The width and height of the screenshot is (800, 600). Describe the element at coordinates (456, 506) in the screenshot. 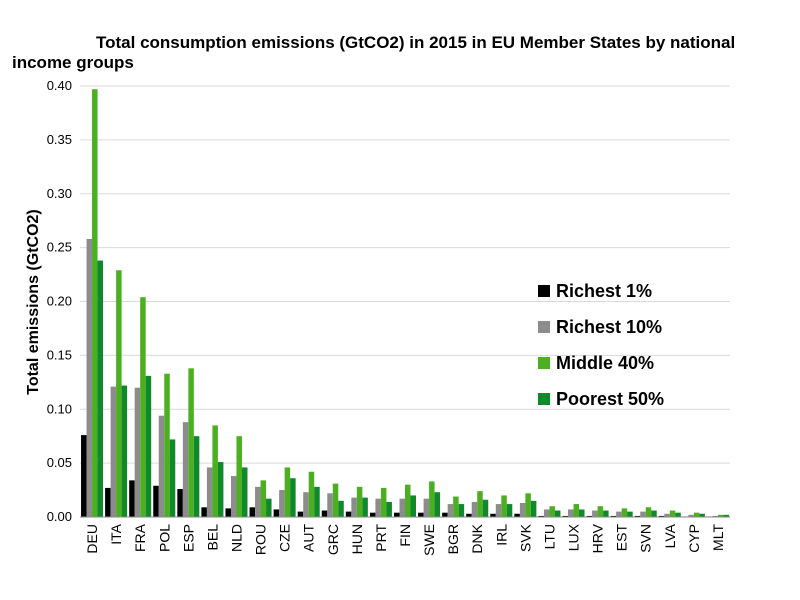

I see `bar-bgr-middle-40-` at that location.